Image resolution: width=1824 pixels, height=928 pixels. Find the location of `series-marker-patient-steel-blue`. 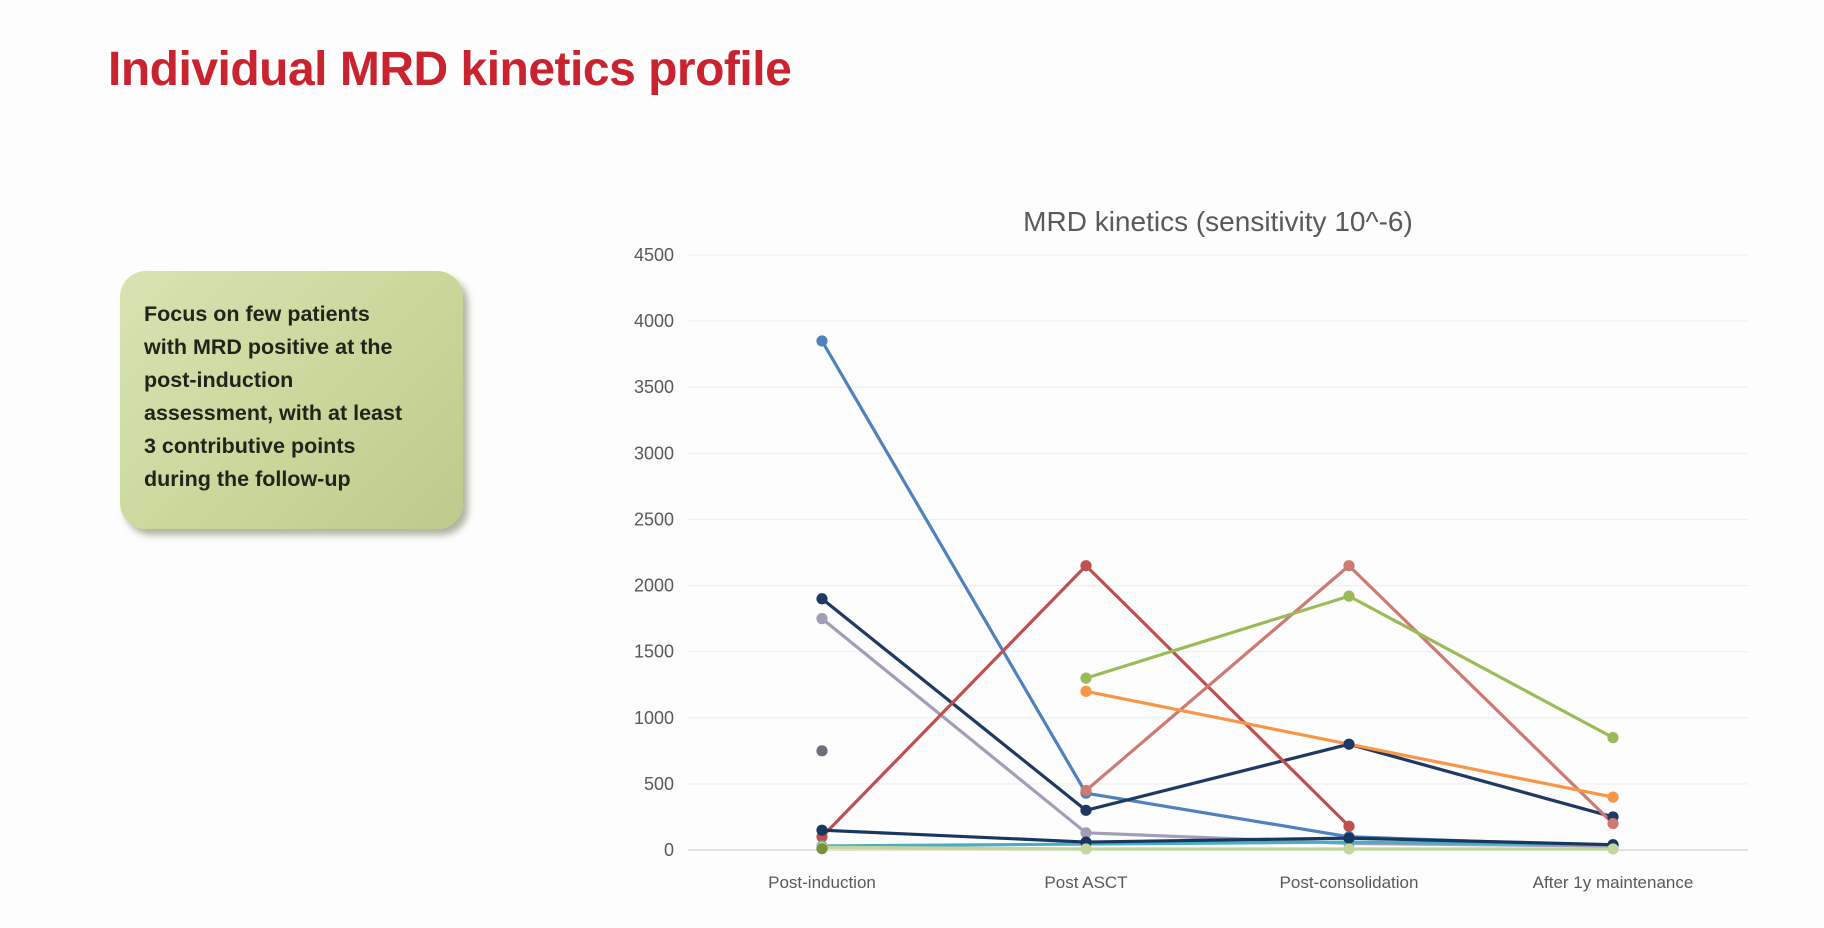

series-marker-patient-steel-blue is located at coordinates (822, 341).